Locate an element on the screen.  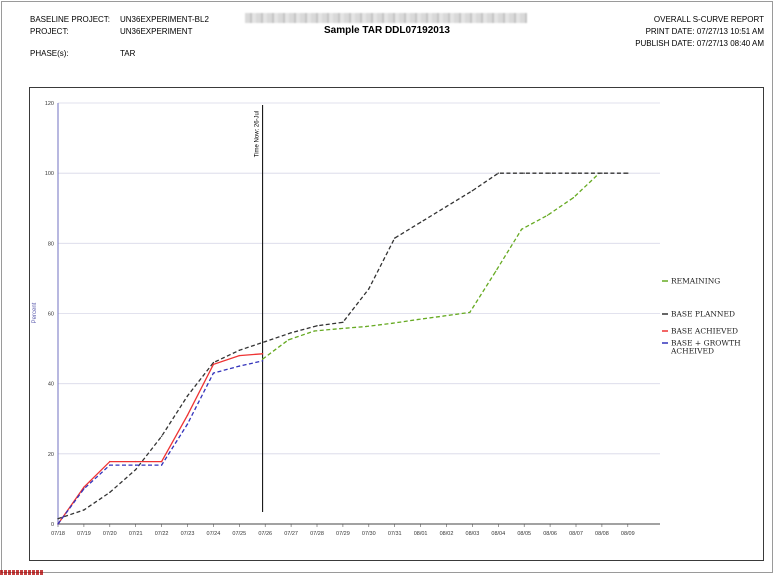
x-tick-label: 07/26 is located at coordinates (265, 534).